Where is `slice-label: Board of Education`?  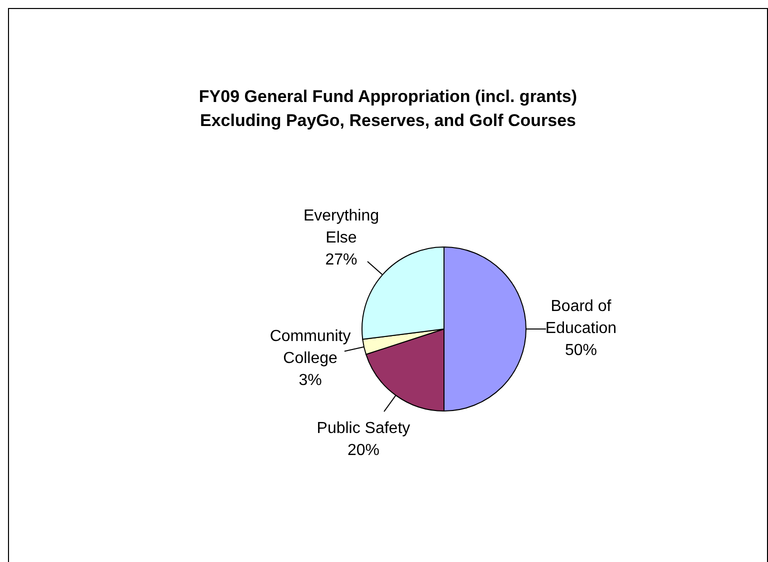
slice-label: Board of Education is located at coordinates (581, 318).